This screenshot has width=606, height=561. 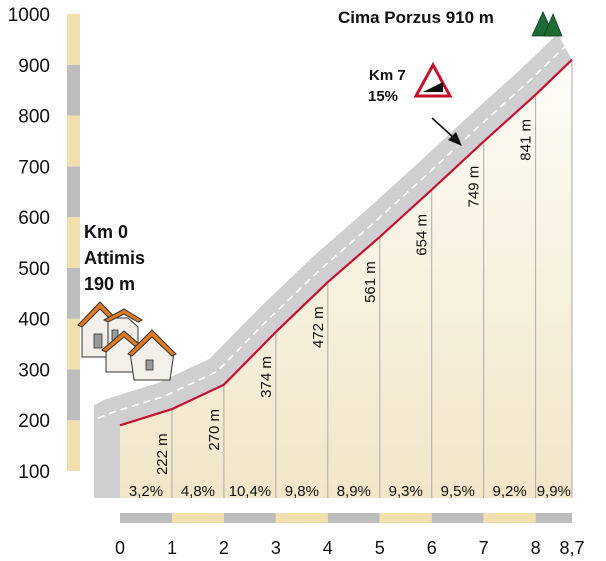 I want to click on gradient-label: 9,3%, so click(x=406, y=491).